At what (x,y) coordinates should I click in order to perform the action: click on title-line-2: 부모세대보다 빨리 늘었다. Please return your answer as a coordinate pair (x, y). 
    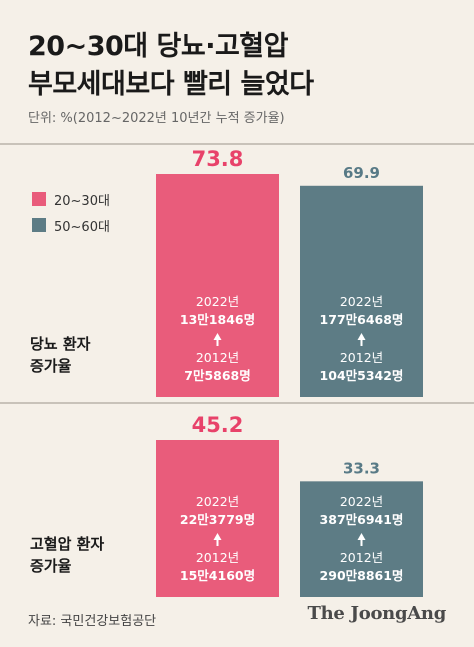
    Looking at the image, I should click on (171, 84).